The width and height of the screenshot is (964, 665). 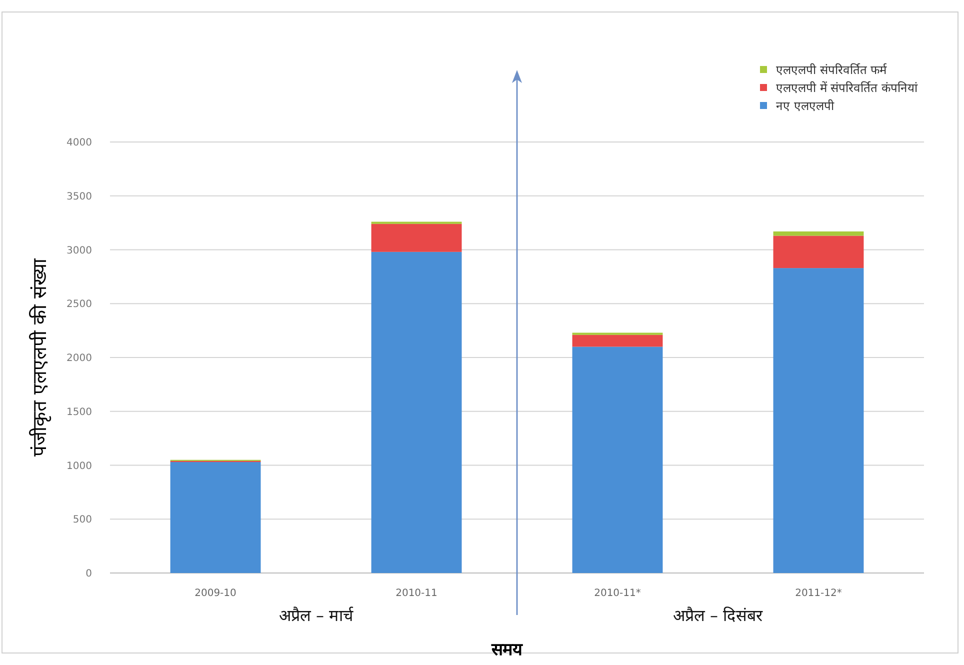 What do you see at coordinates (79, 143) in the screenshot?
I see `y-tick-label: 4000` at bounding box center [79, 143].